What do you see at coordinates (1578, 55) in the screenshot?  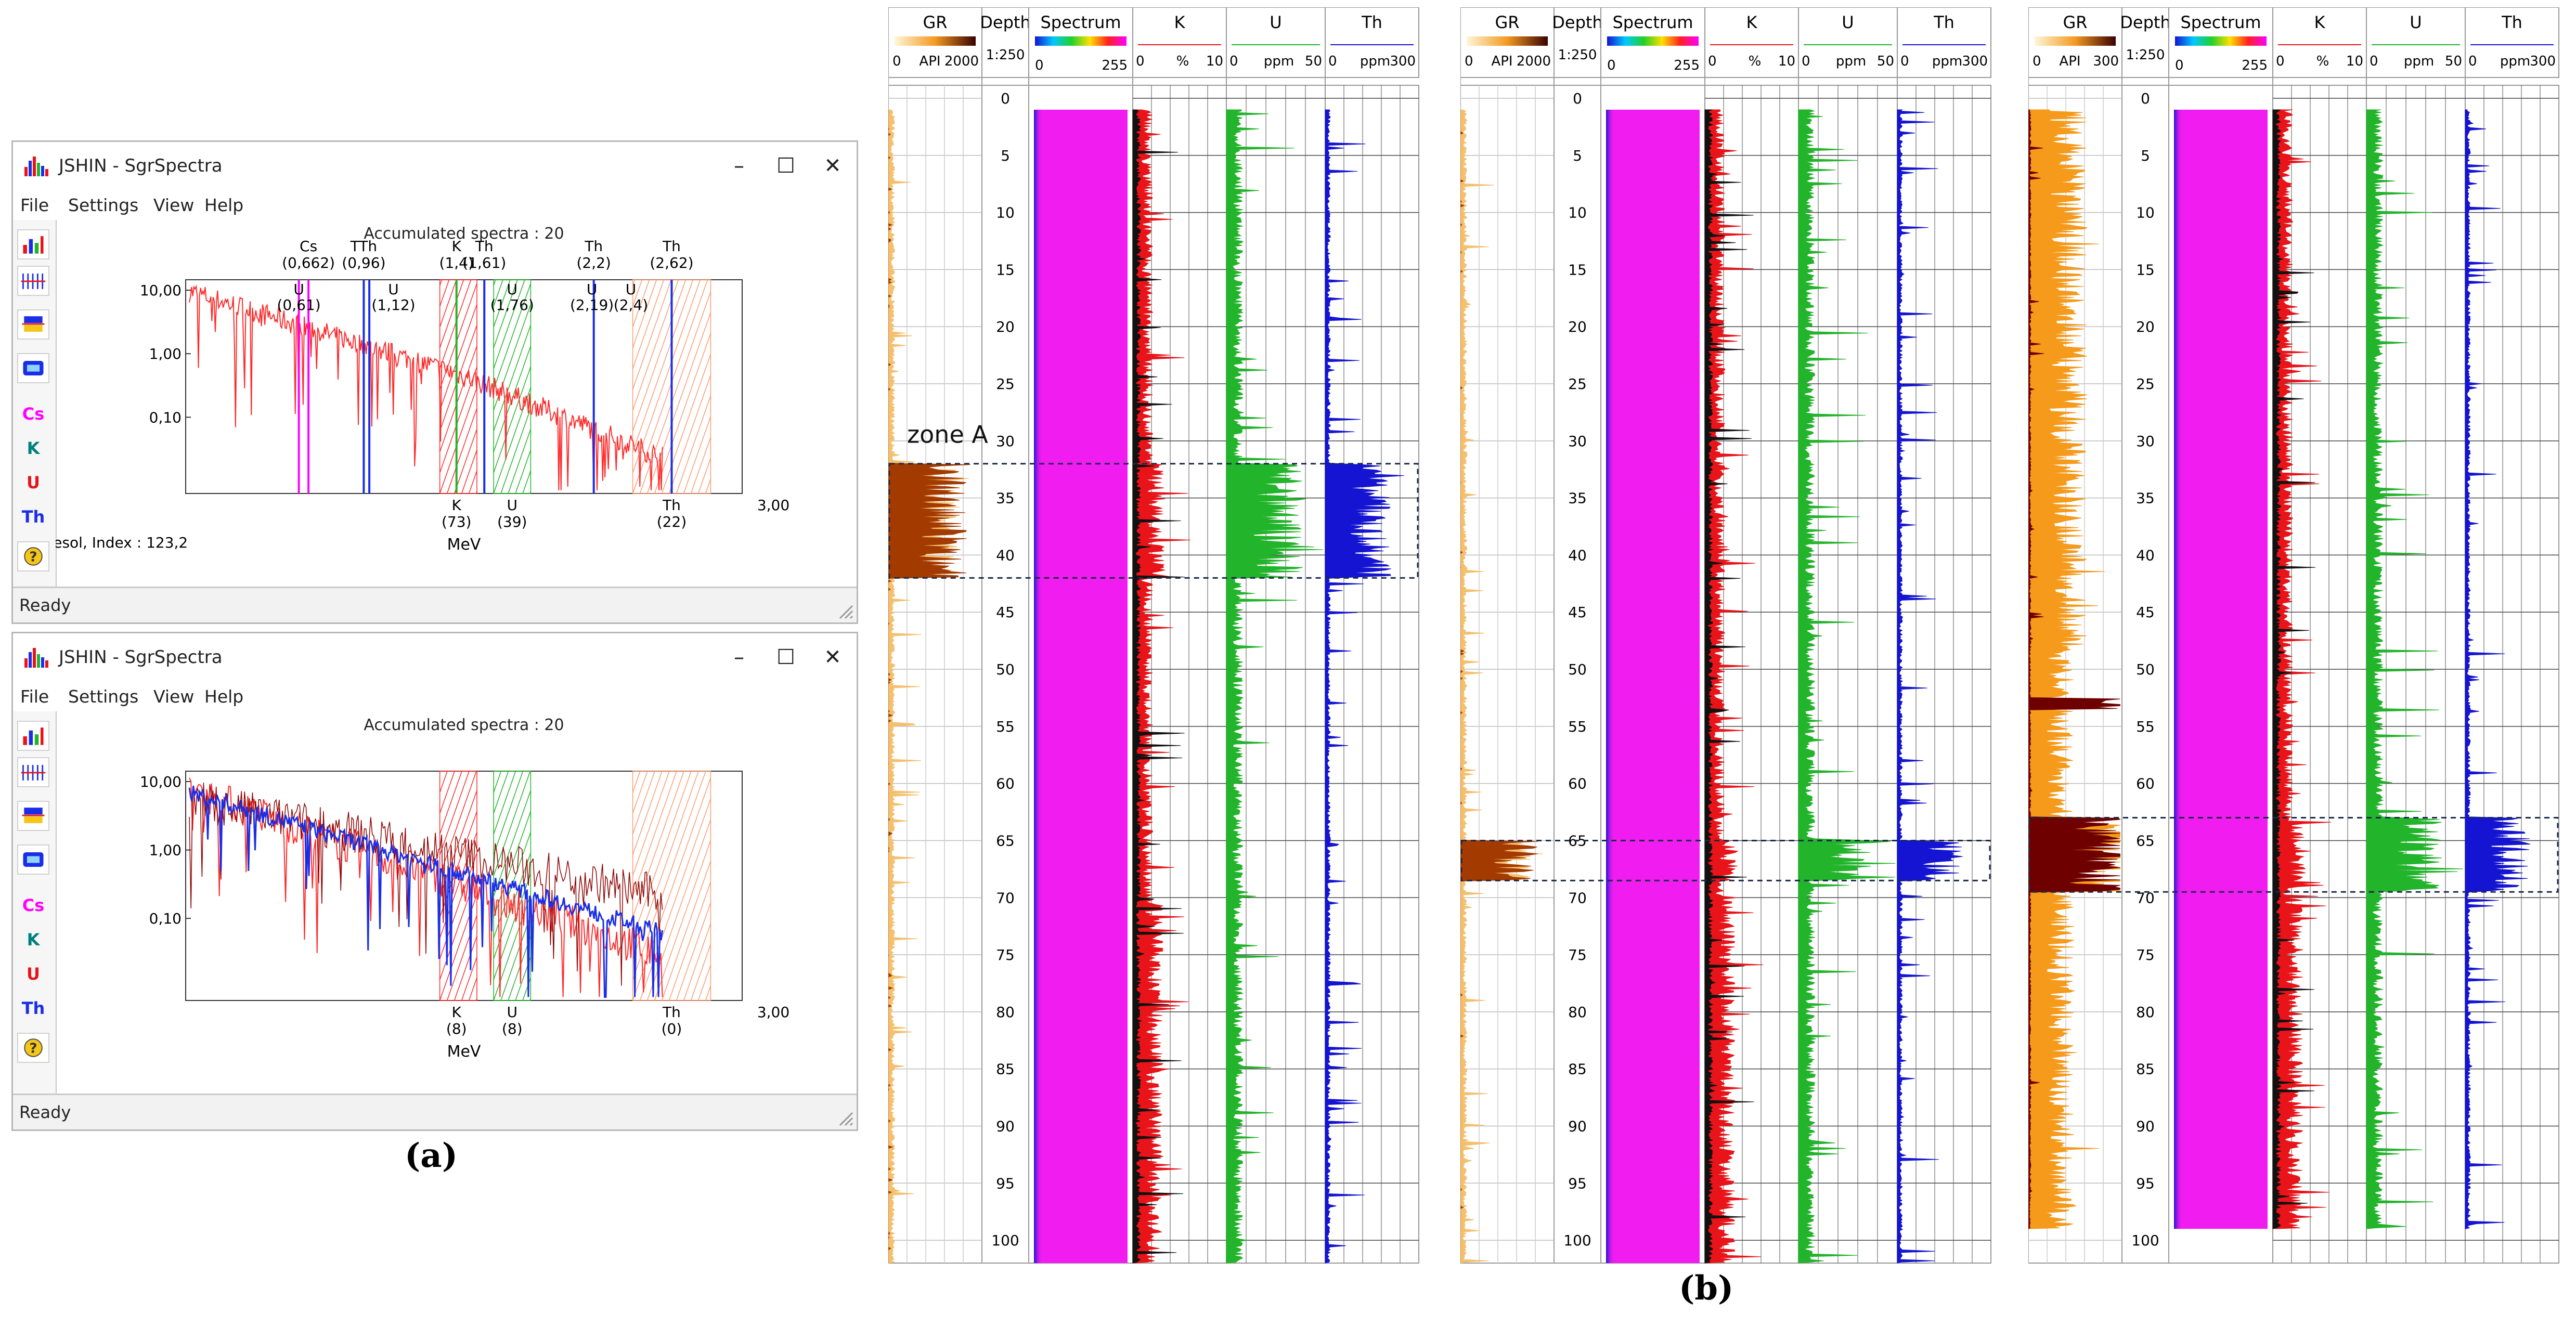 I see `depth-scale: 1:250` at bounding box center [1578, 55].